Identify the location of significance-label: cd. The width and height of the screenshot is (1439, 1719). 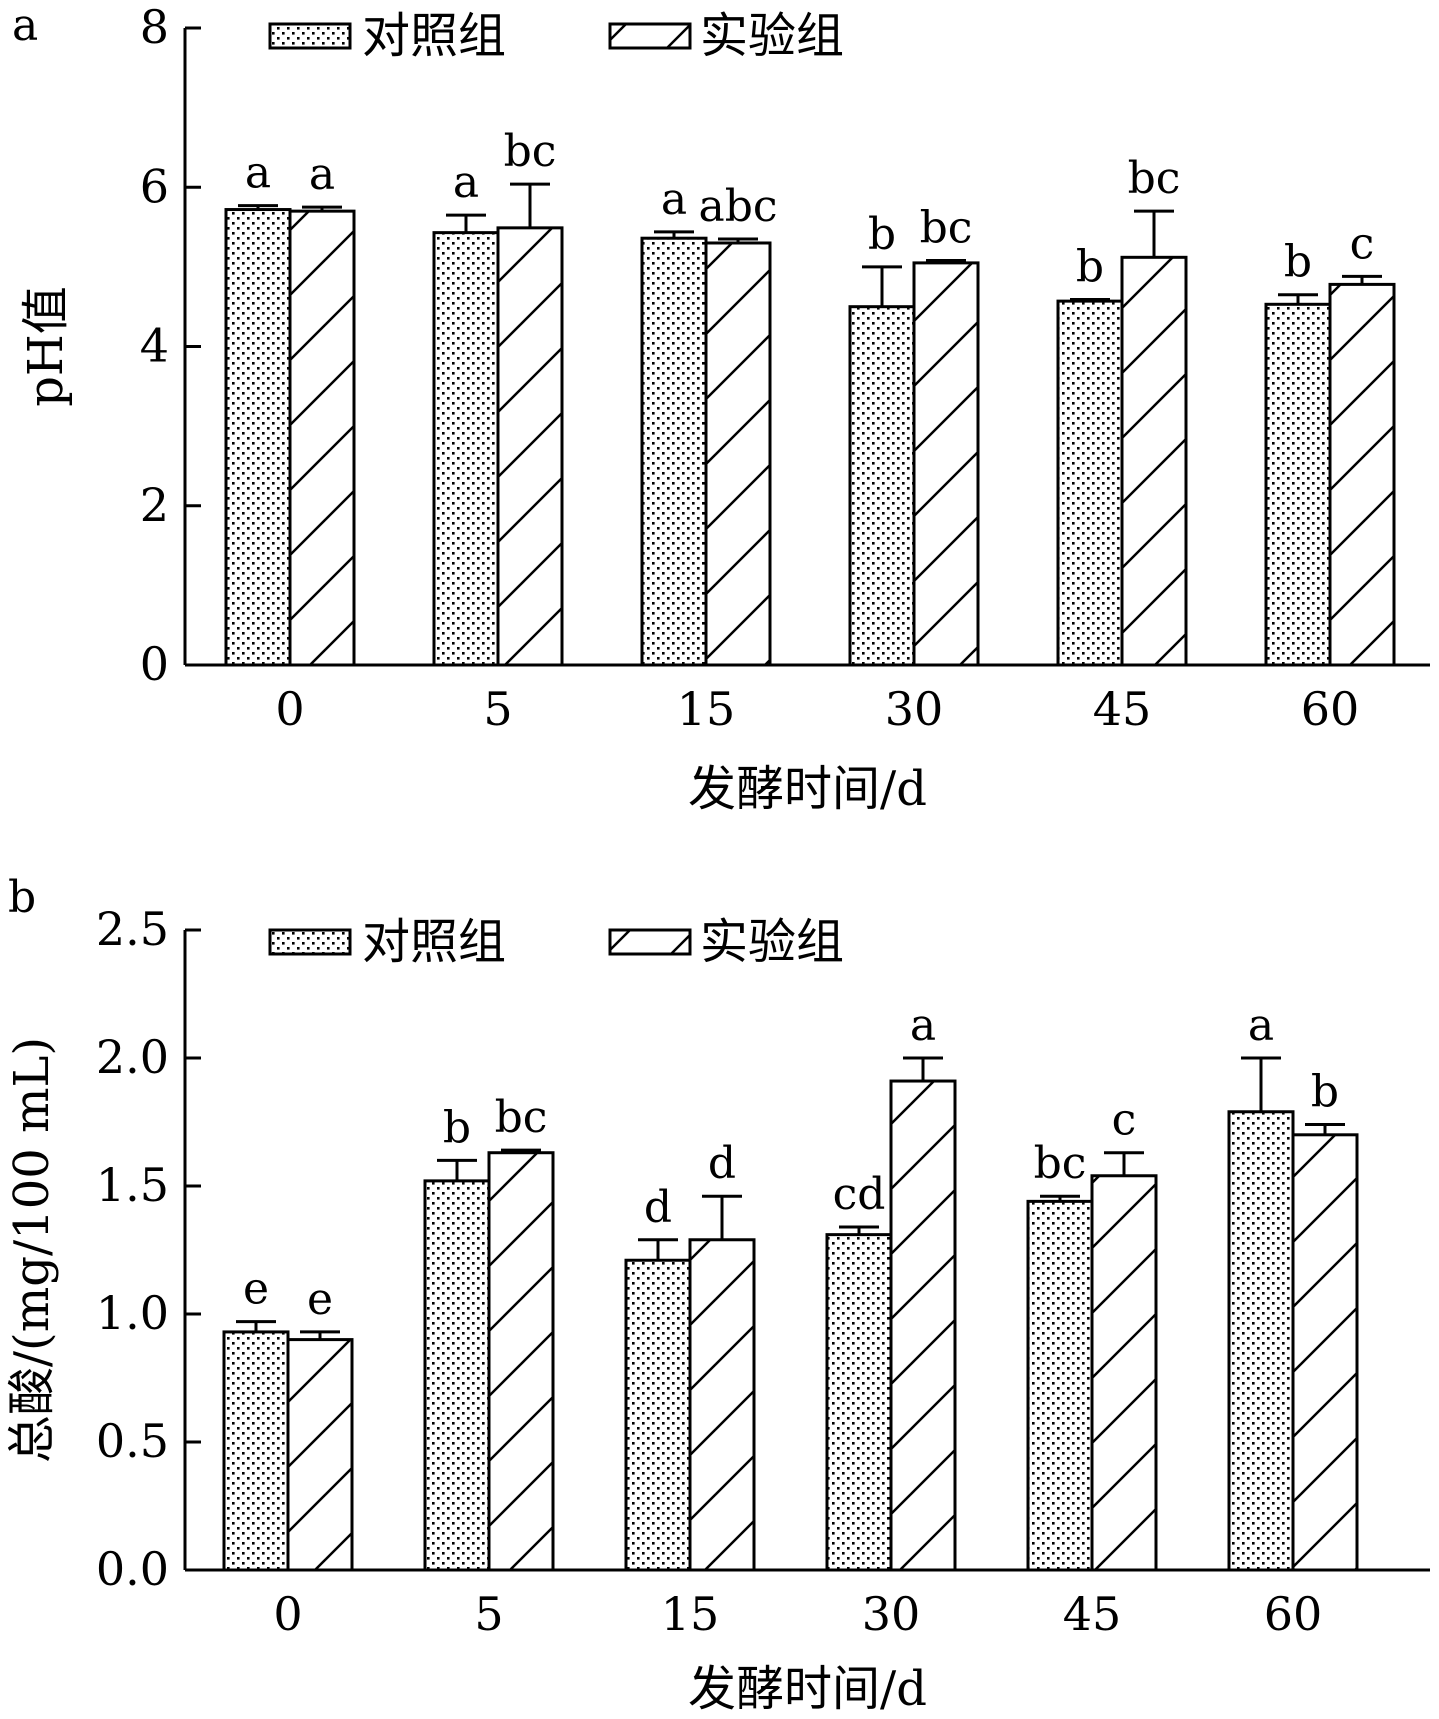
(859, 1194).